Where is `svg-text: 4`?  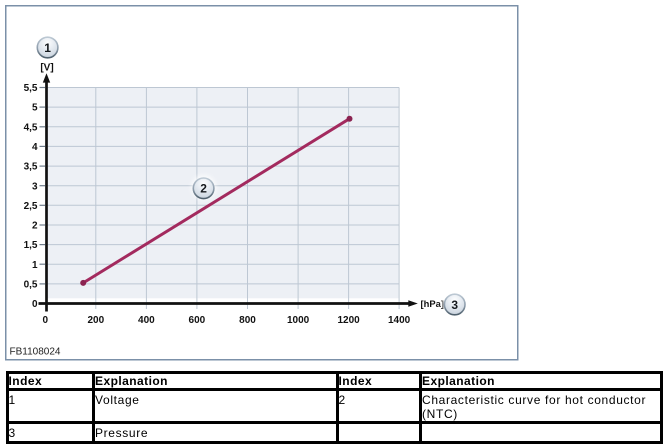
svg-text: 4 is located at coordinates (35, 147).